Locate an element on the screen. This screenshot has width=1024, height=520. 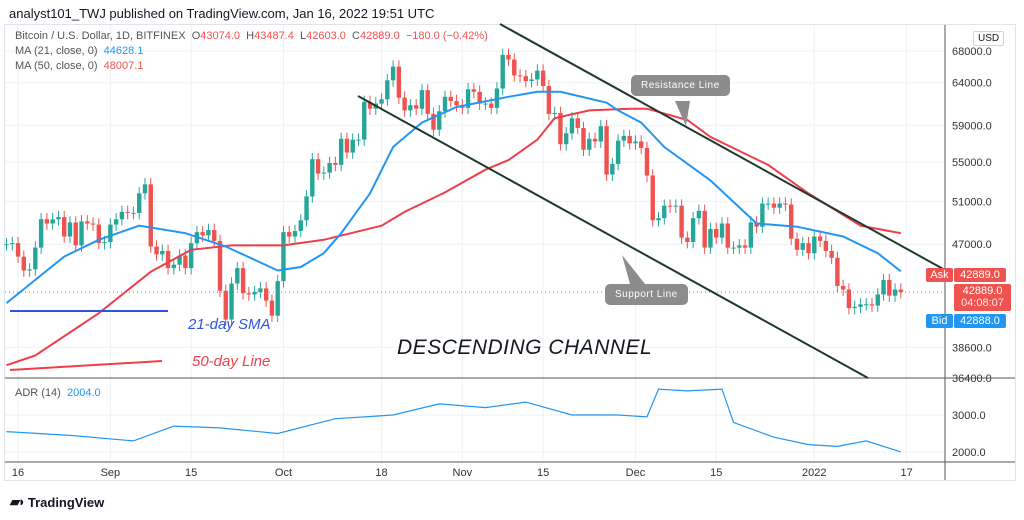
adr-value: 2004.0 is located at coordinates (83, 393).